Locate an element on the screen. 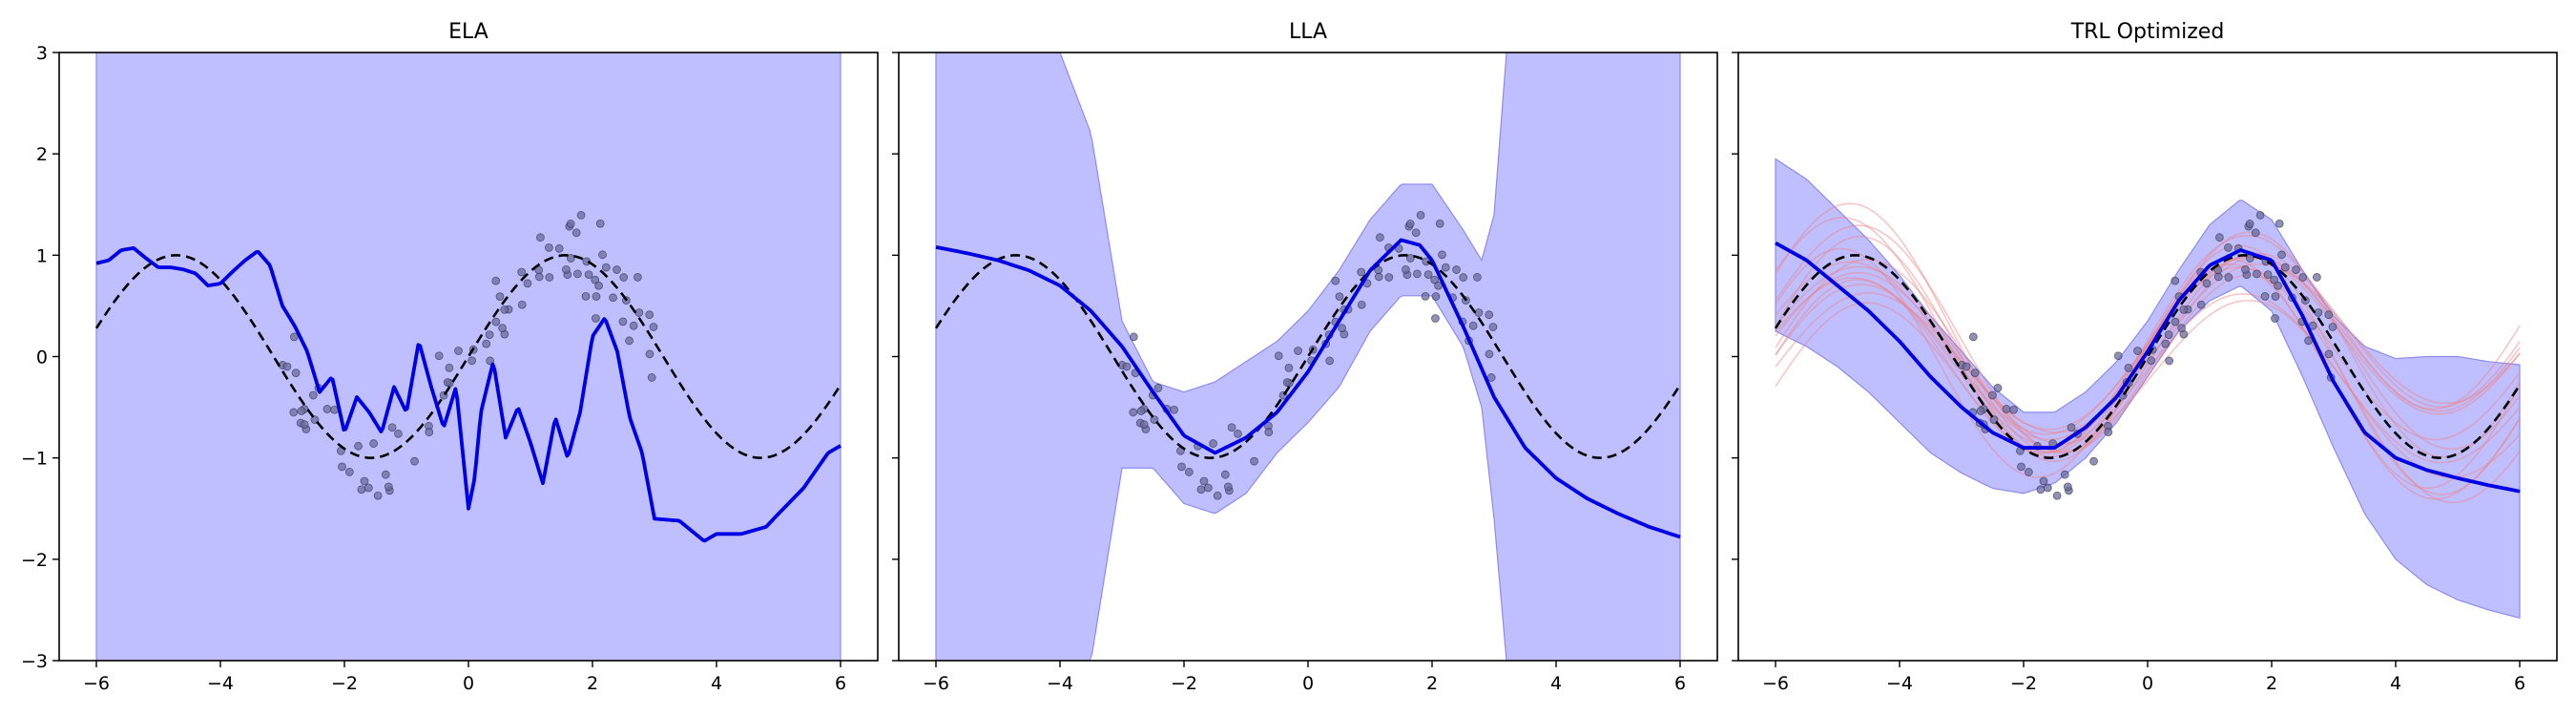 The width and height of the screenshot is (2576, 716). true-function-line is located at coordinates (468, 356).